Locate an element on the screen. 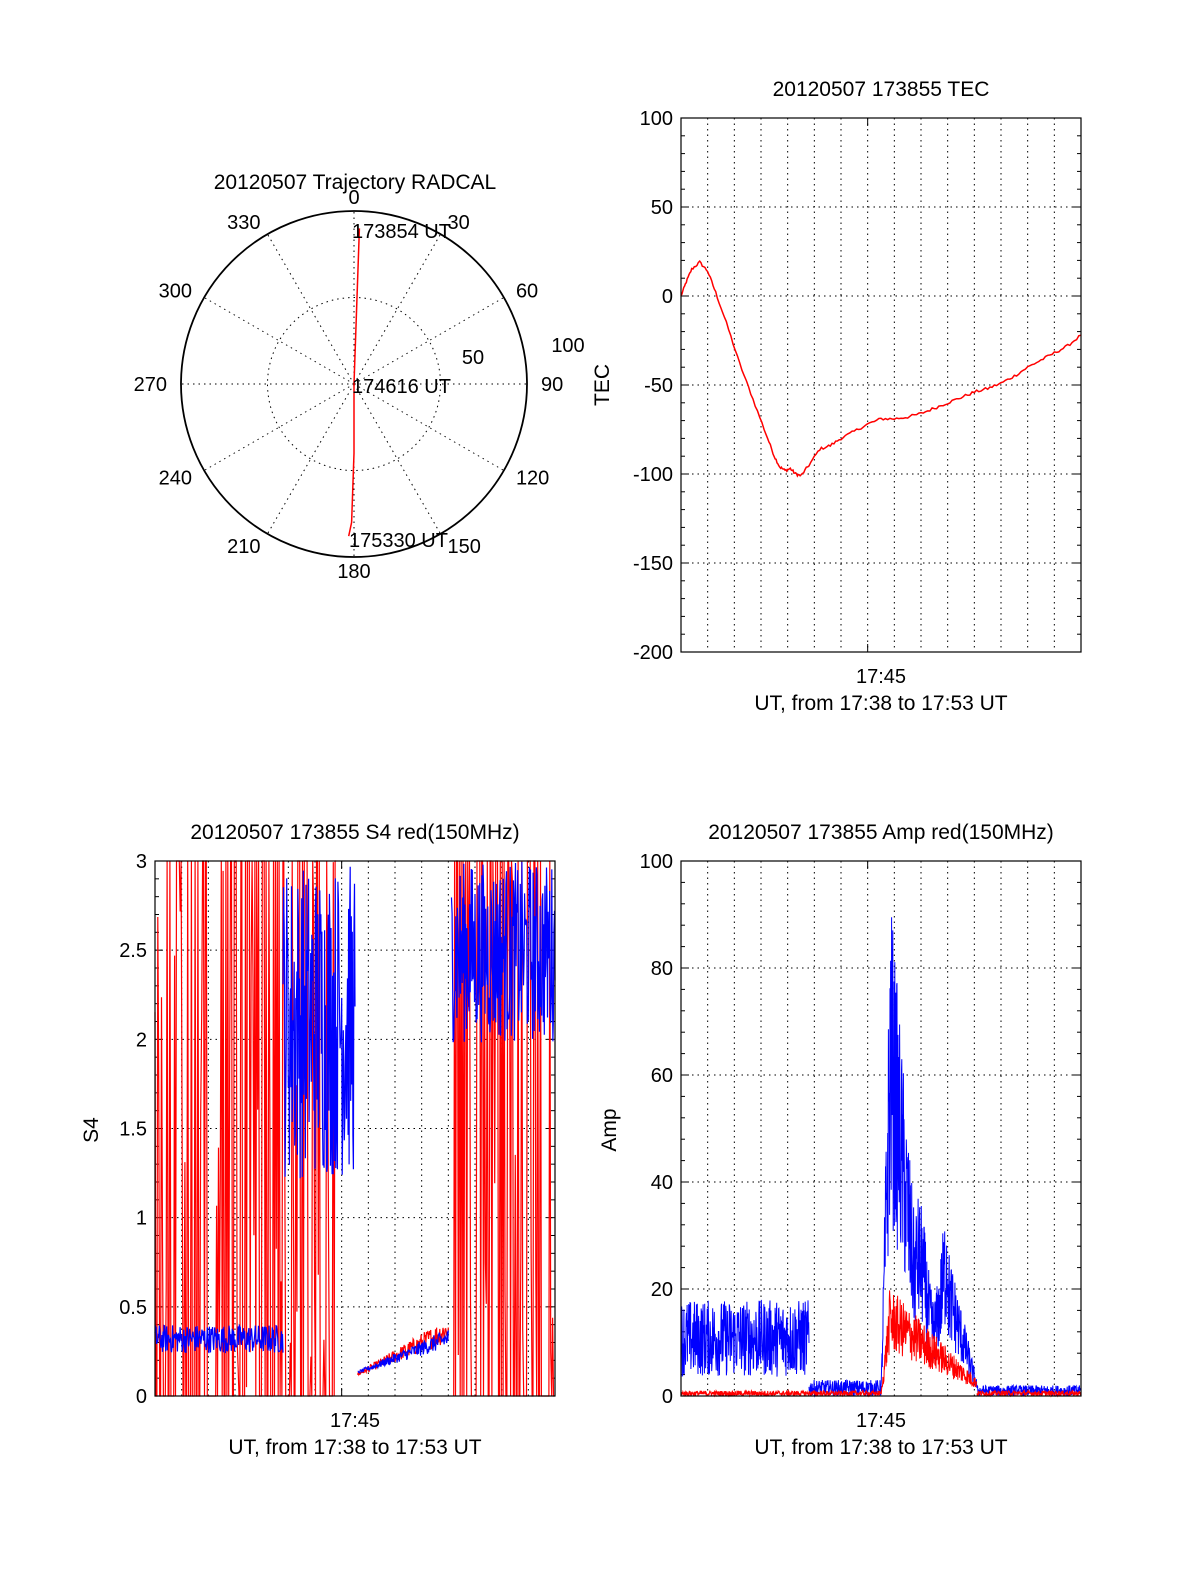 This screenshot has width=1200, height=1580. amp-plot-frame is located at coordinates (881, 1128).